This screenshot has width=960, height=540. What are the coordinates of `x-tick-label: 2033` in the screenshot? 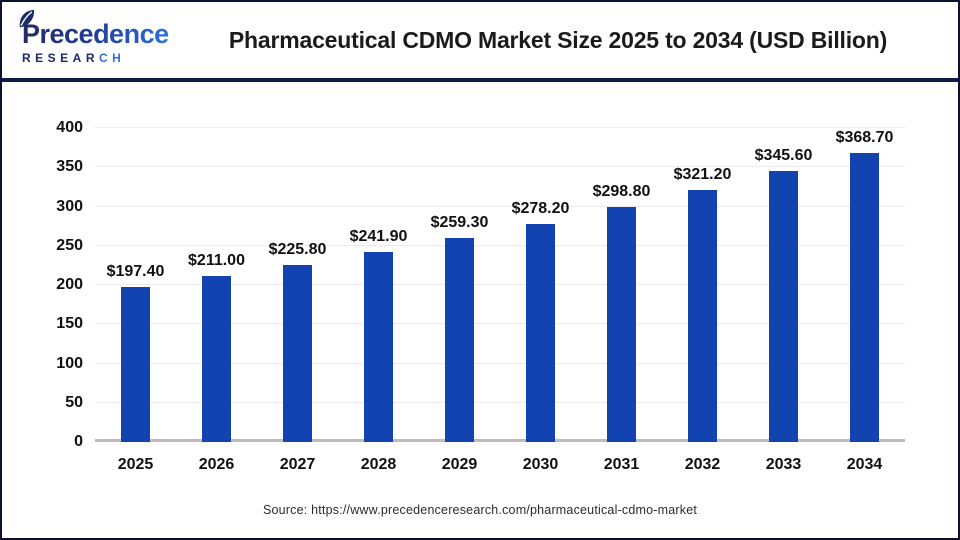 It's located at (783, 464).